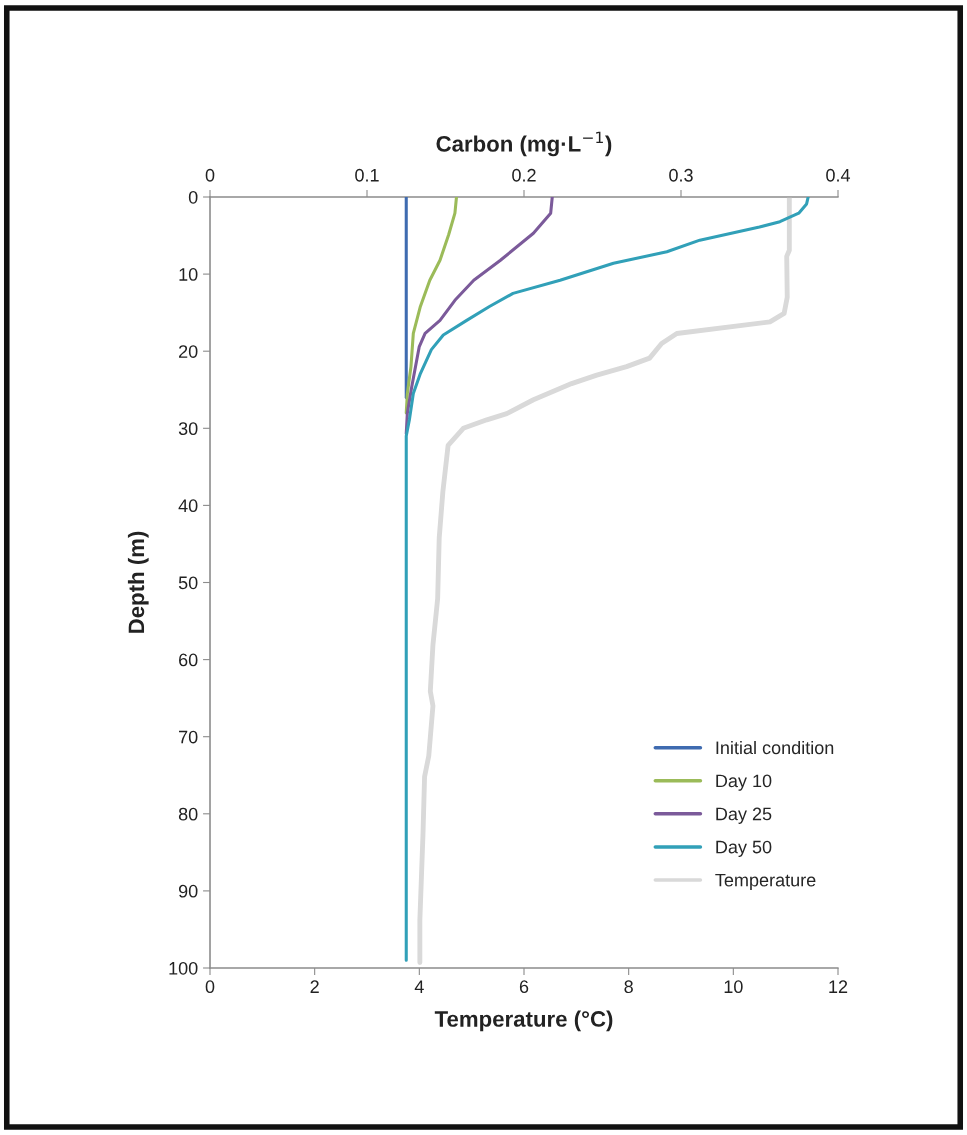 The width and height of the screenshot is (967, 1135). What do you see at coordinates (193, 197) in the screenshot?
I see `y-tick-label: 0` at bounding box center [193, 197].